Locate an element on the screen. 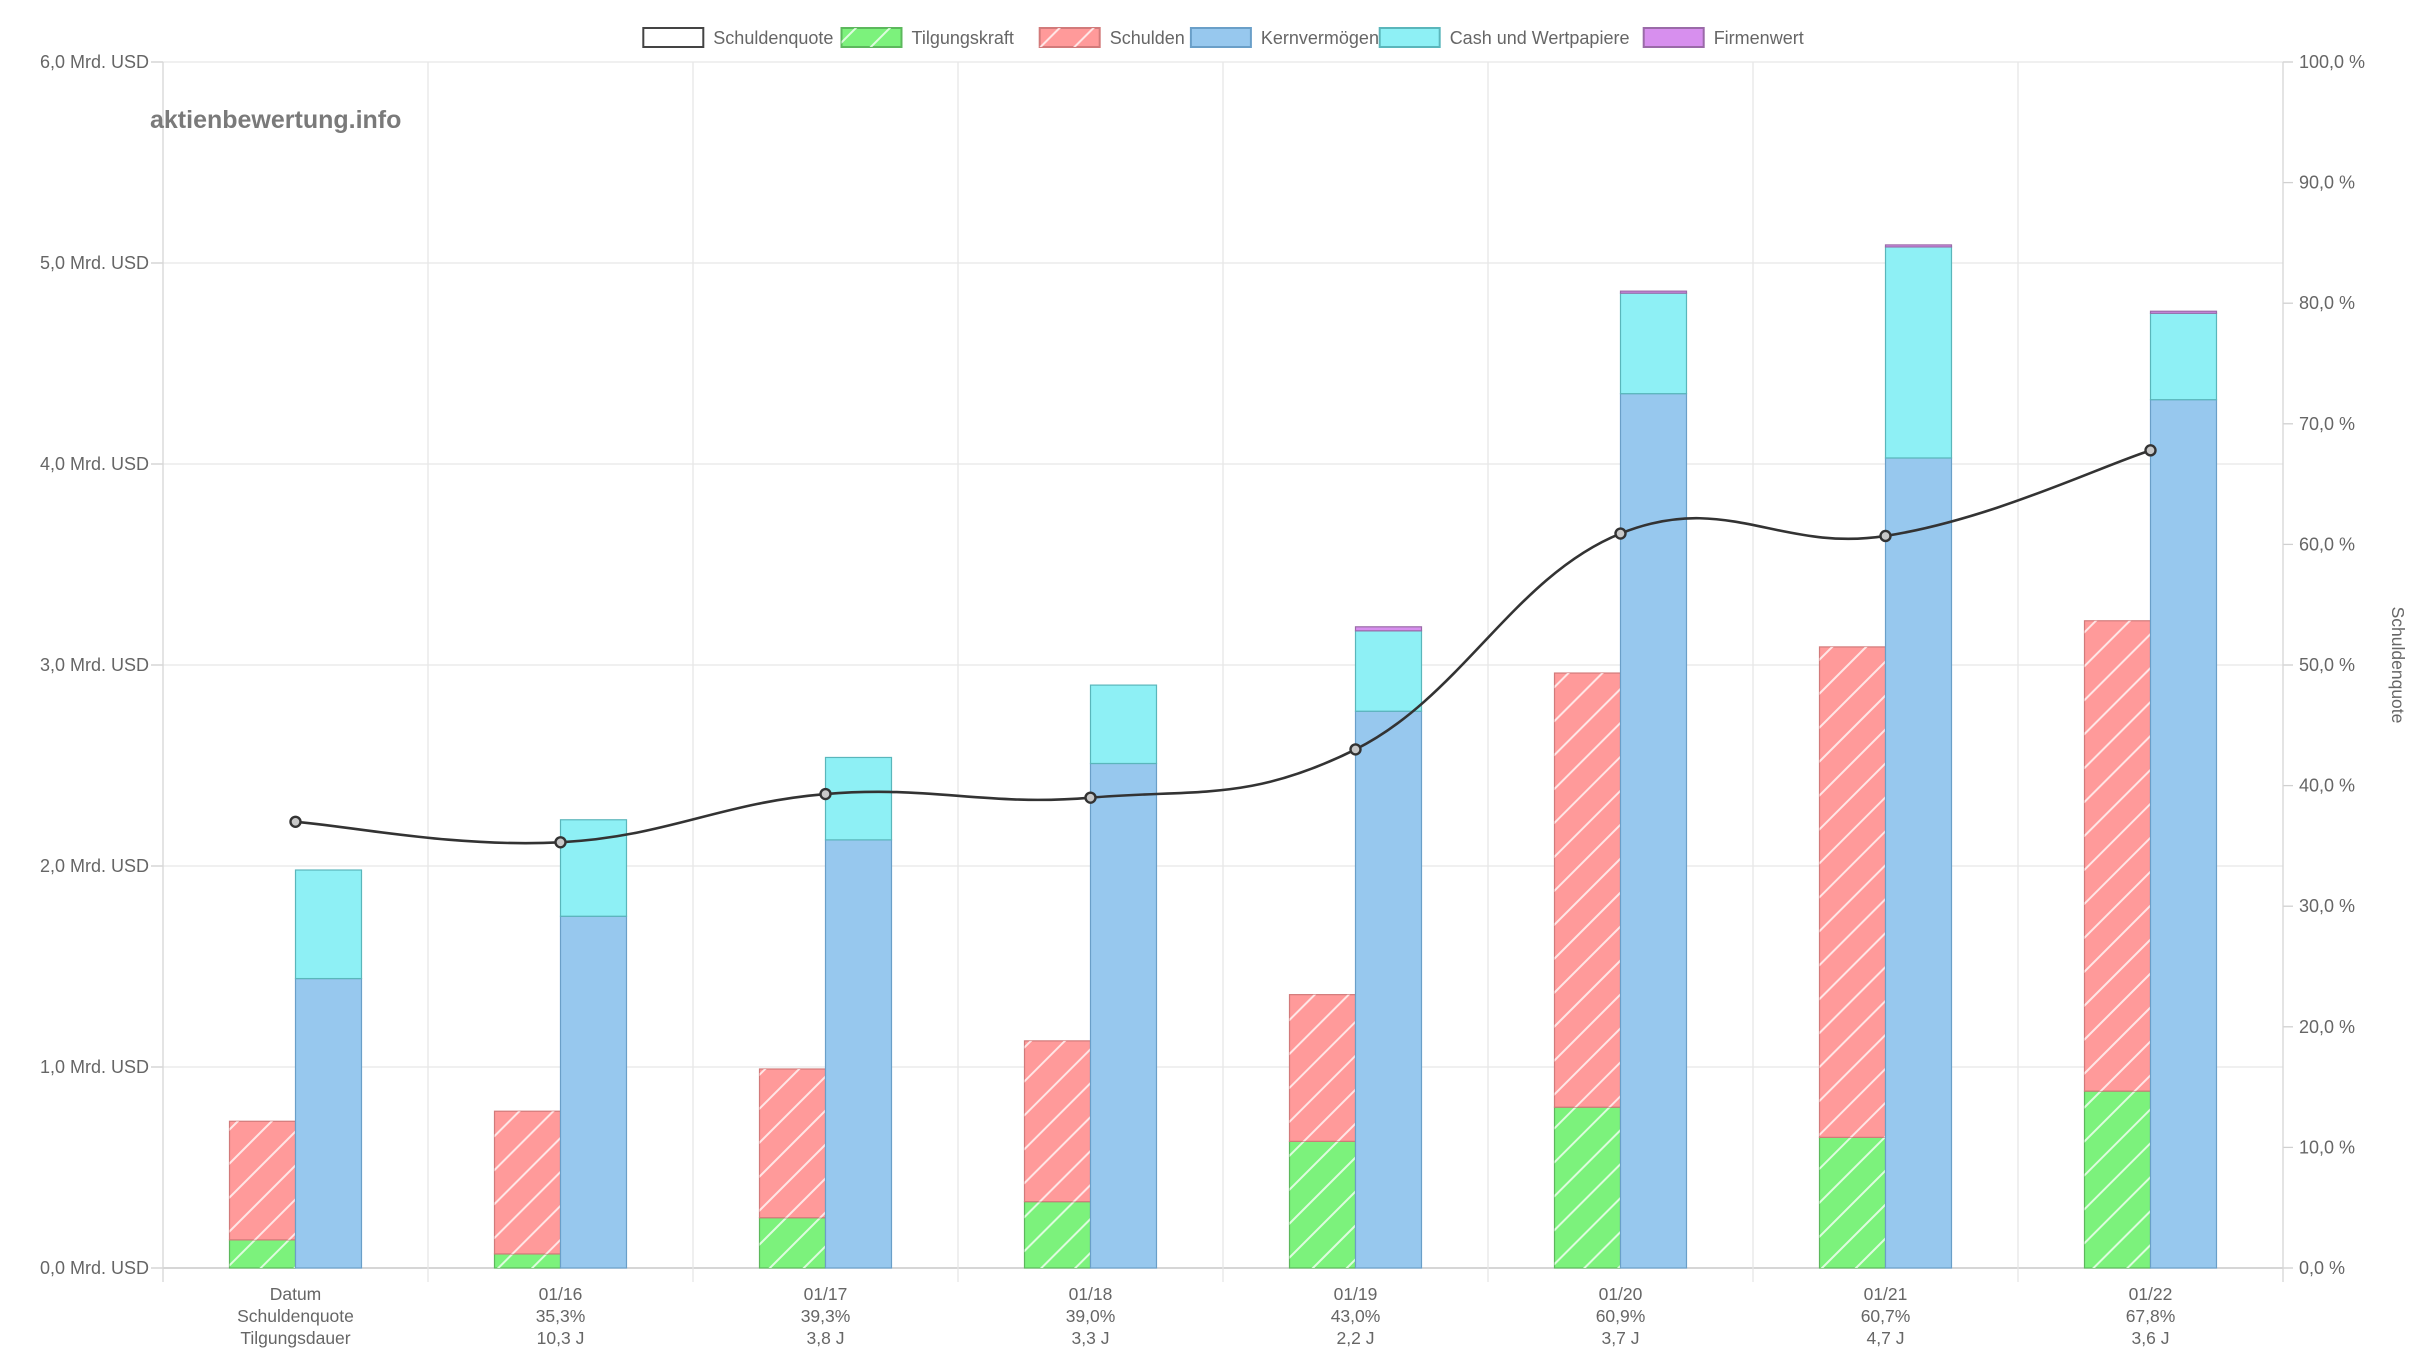  right-tick-label: 50,0 % is located at coordinates (2327, 665).